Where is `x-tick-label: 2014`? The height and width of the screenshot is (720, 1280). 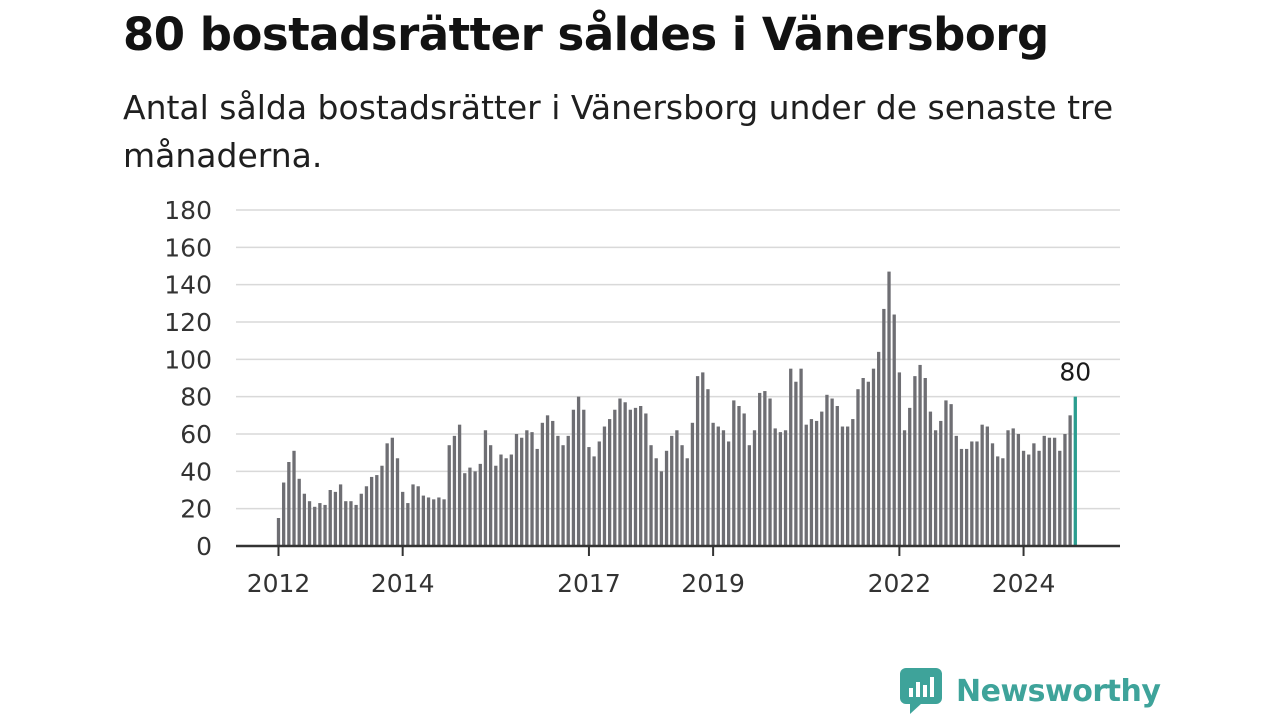 x-tick-label: 2014 is located at coordinates (403, 583).